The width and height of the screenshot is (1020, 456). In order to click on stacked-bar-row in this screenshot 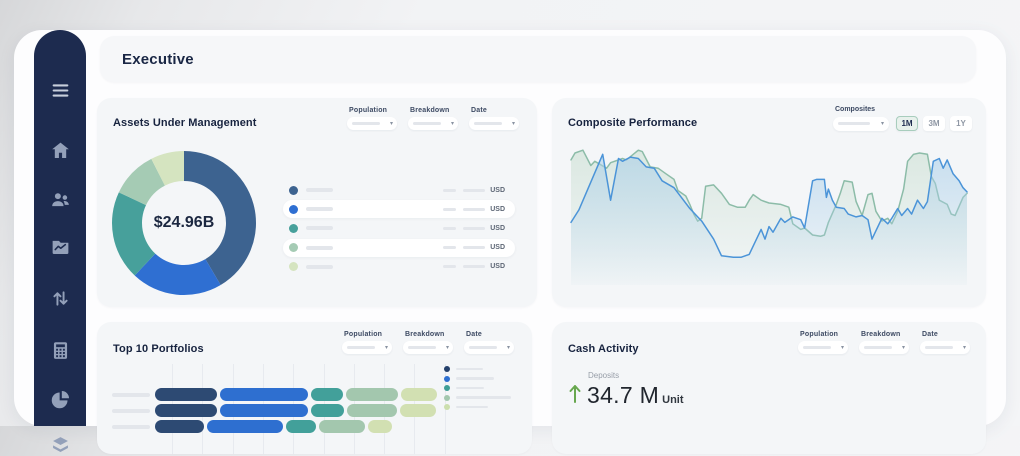, I will do `click(296, 394)`.